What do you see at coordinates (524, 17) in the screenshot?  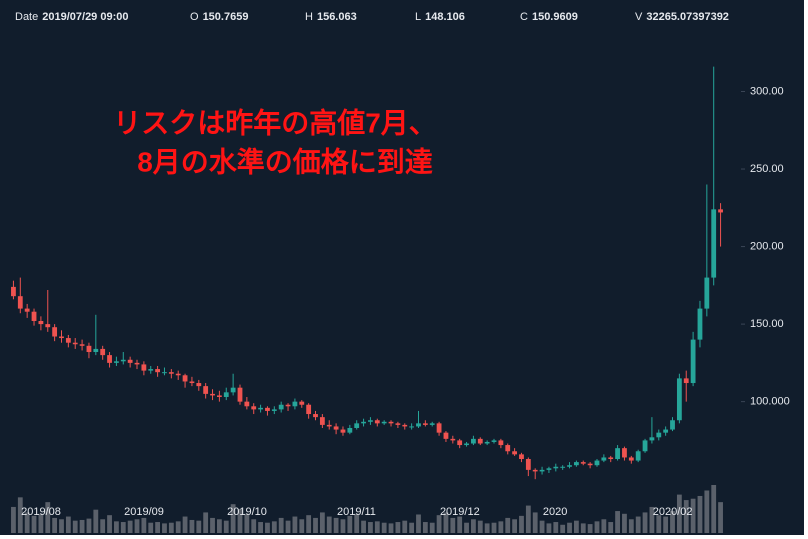 I see `info-label: C` at bounding box center [524, 17].